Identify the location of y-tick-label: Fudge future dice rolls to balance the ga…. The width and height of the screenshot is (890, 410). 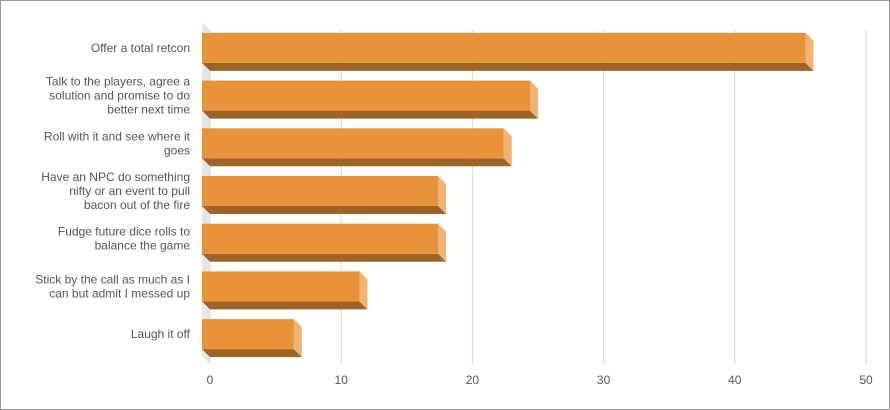
(124, 239).